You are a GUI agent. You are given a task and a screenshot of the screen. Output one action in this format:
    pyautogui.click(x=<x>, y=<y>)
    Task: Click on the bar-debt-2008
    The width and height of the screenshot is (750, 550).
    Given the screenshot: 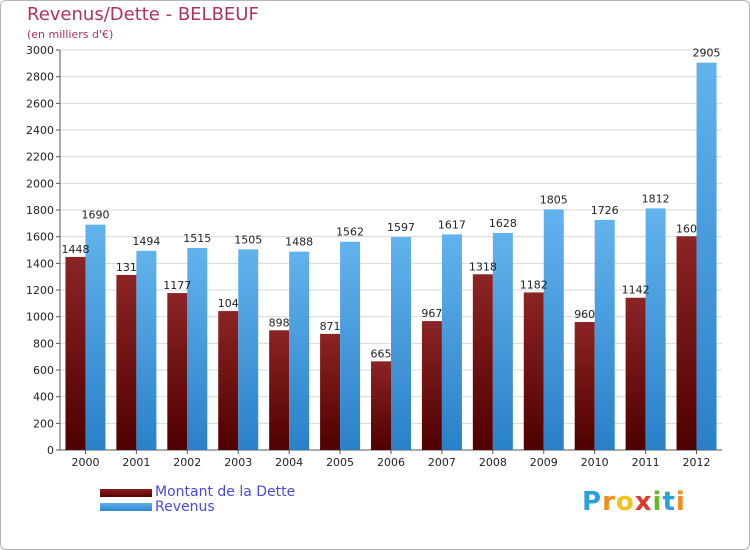 What is the action you would take?
    pyautogui.click(x=482, y=362)
    